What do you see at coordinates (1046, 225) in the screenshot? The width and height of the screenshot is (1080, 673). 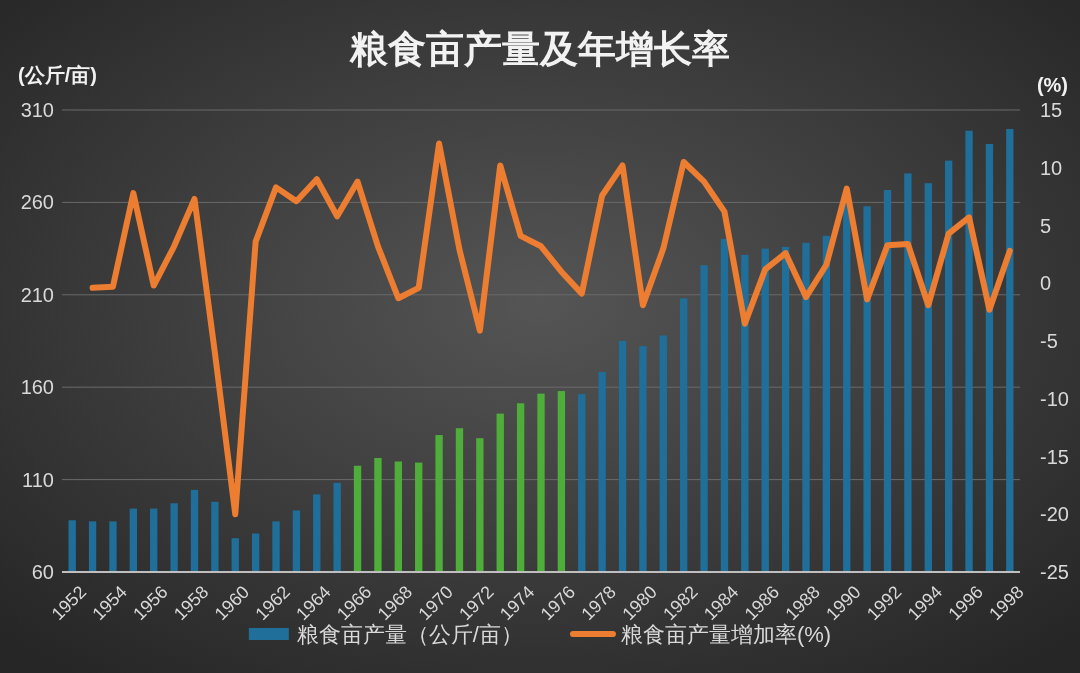 I see `y2-tick-label: 5` at bounding box center [1046, 225].